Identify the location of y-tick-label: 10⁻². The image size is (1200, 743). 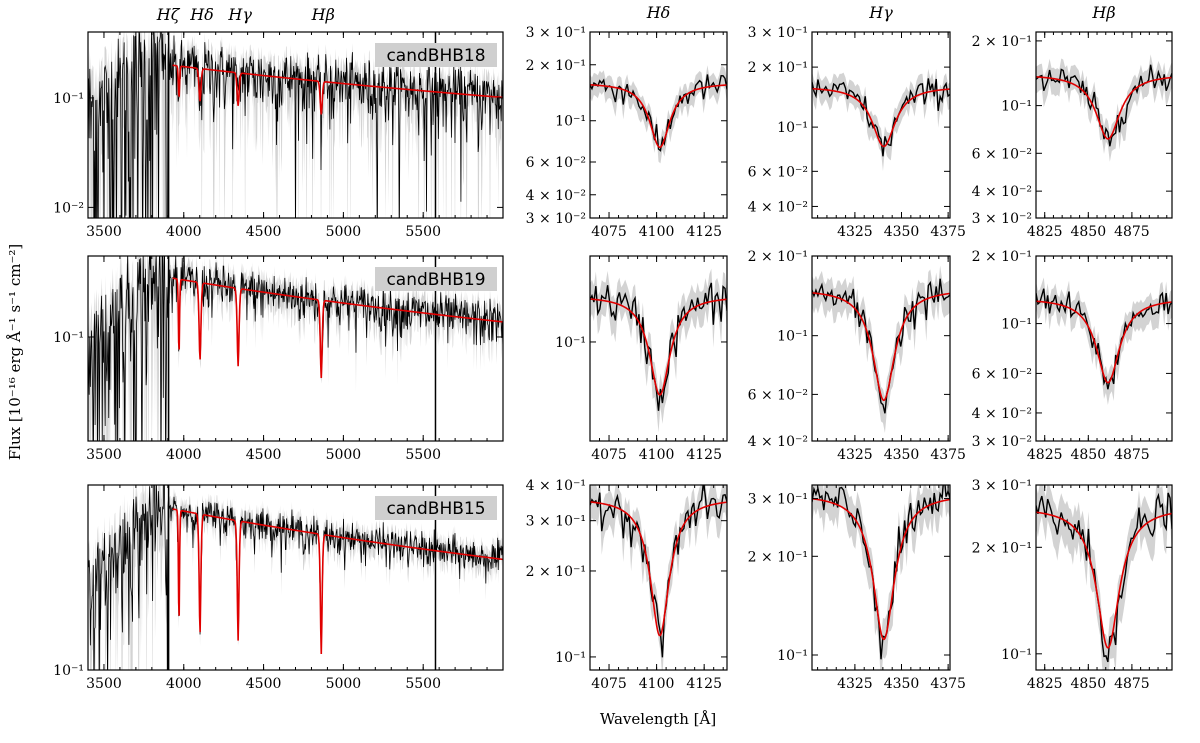
(68, 208).